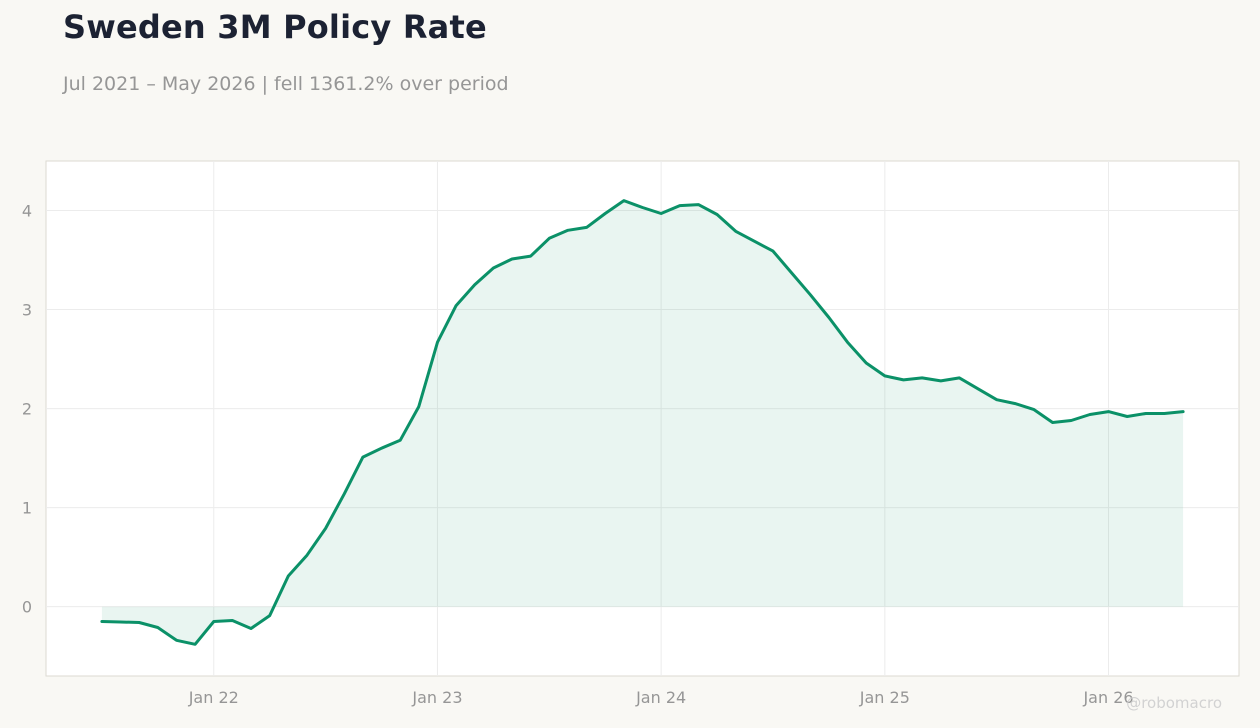 Image resolution: width=1260 pixels, height=728 pixels. What do you see at coordinates (1174, 703) in the screenshot?
I see `watermark: @robomacro` at bounding box center [1174, 703].